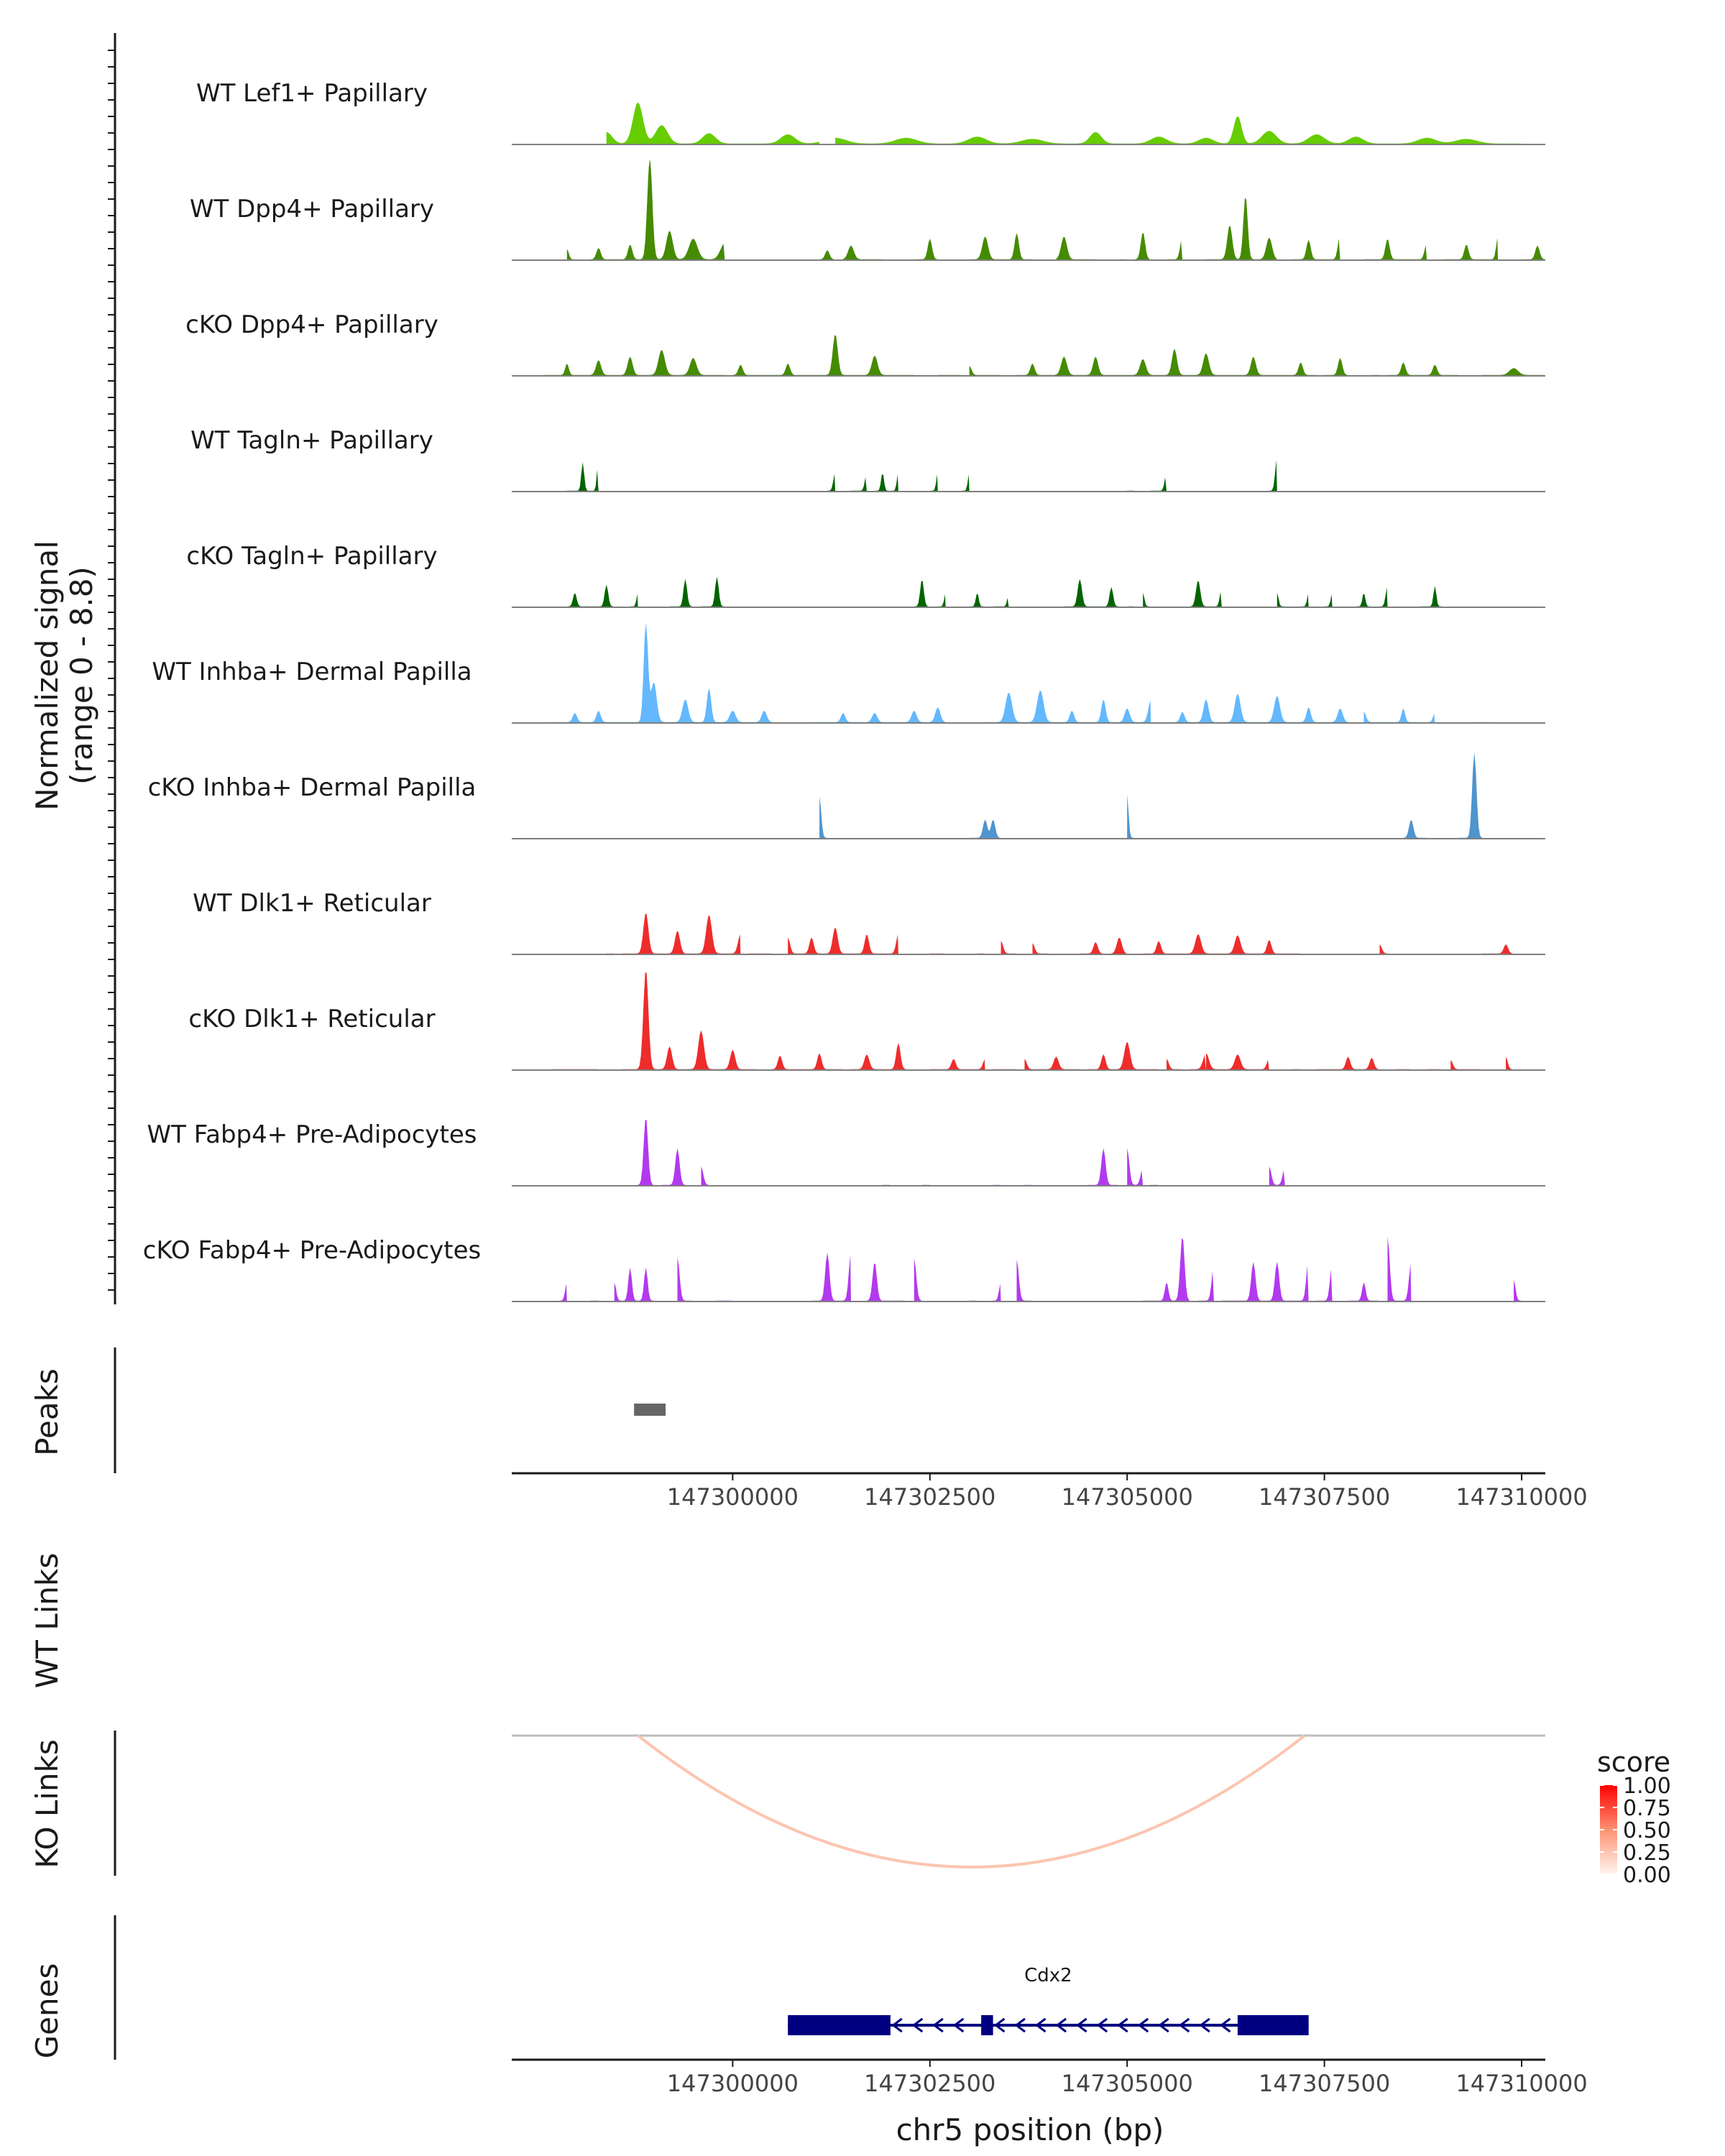  Describe the element at coordinates (711, 1987) in the screenshot. I see `genes-track: Cdx2` at that location.